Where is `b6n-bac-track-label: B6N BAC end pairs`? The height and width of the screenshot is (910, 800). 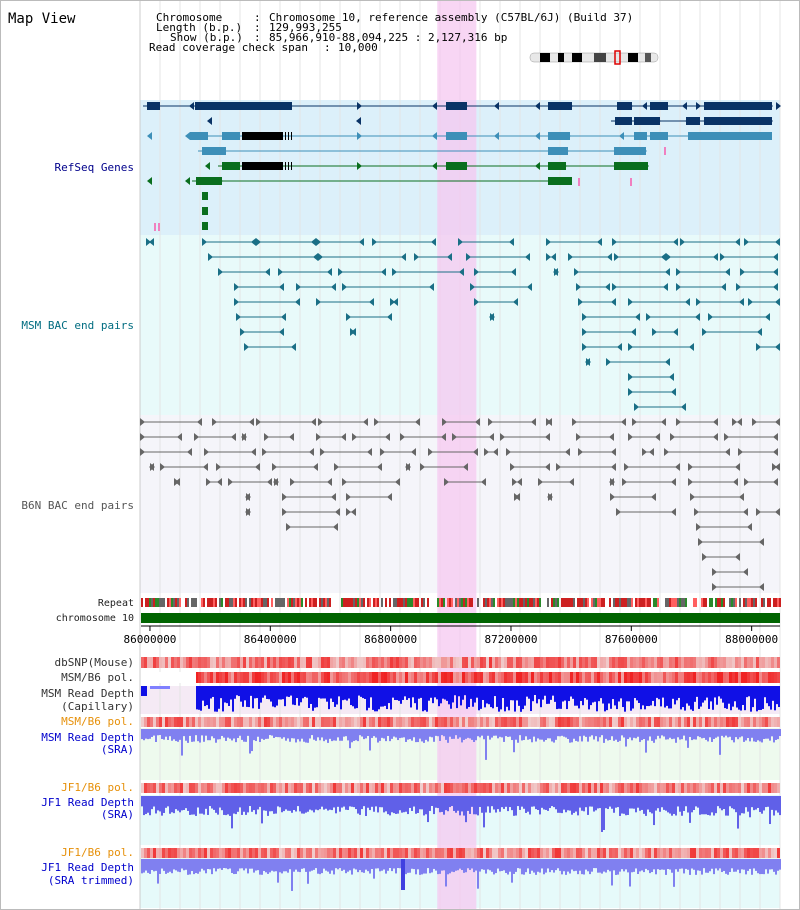 b6n-bac-track-label: B6N BAC end pairs is located at coordinates (77, 505).